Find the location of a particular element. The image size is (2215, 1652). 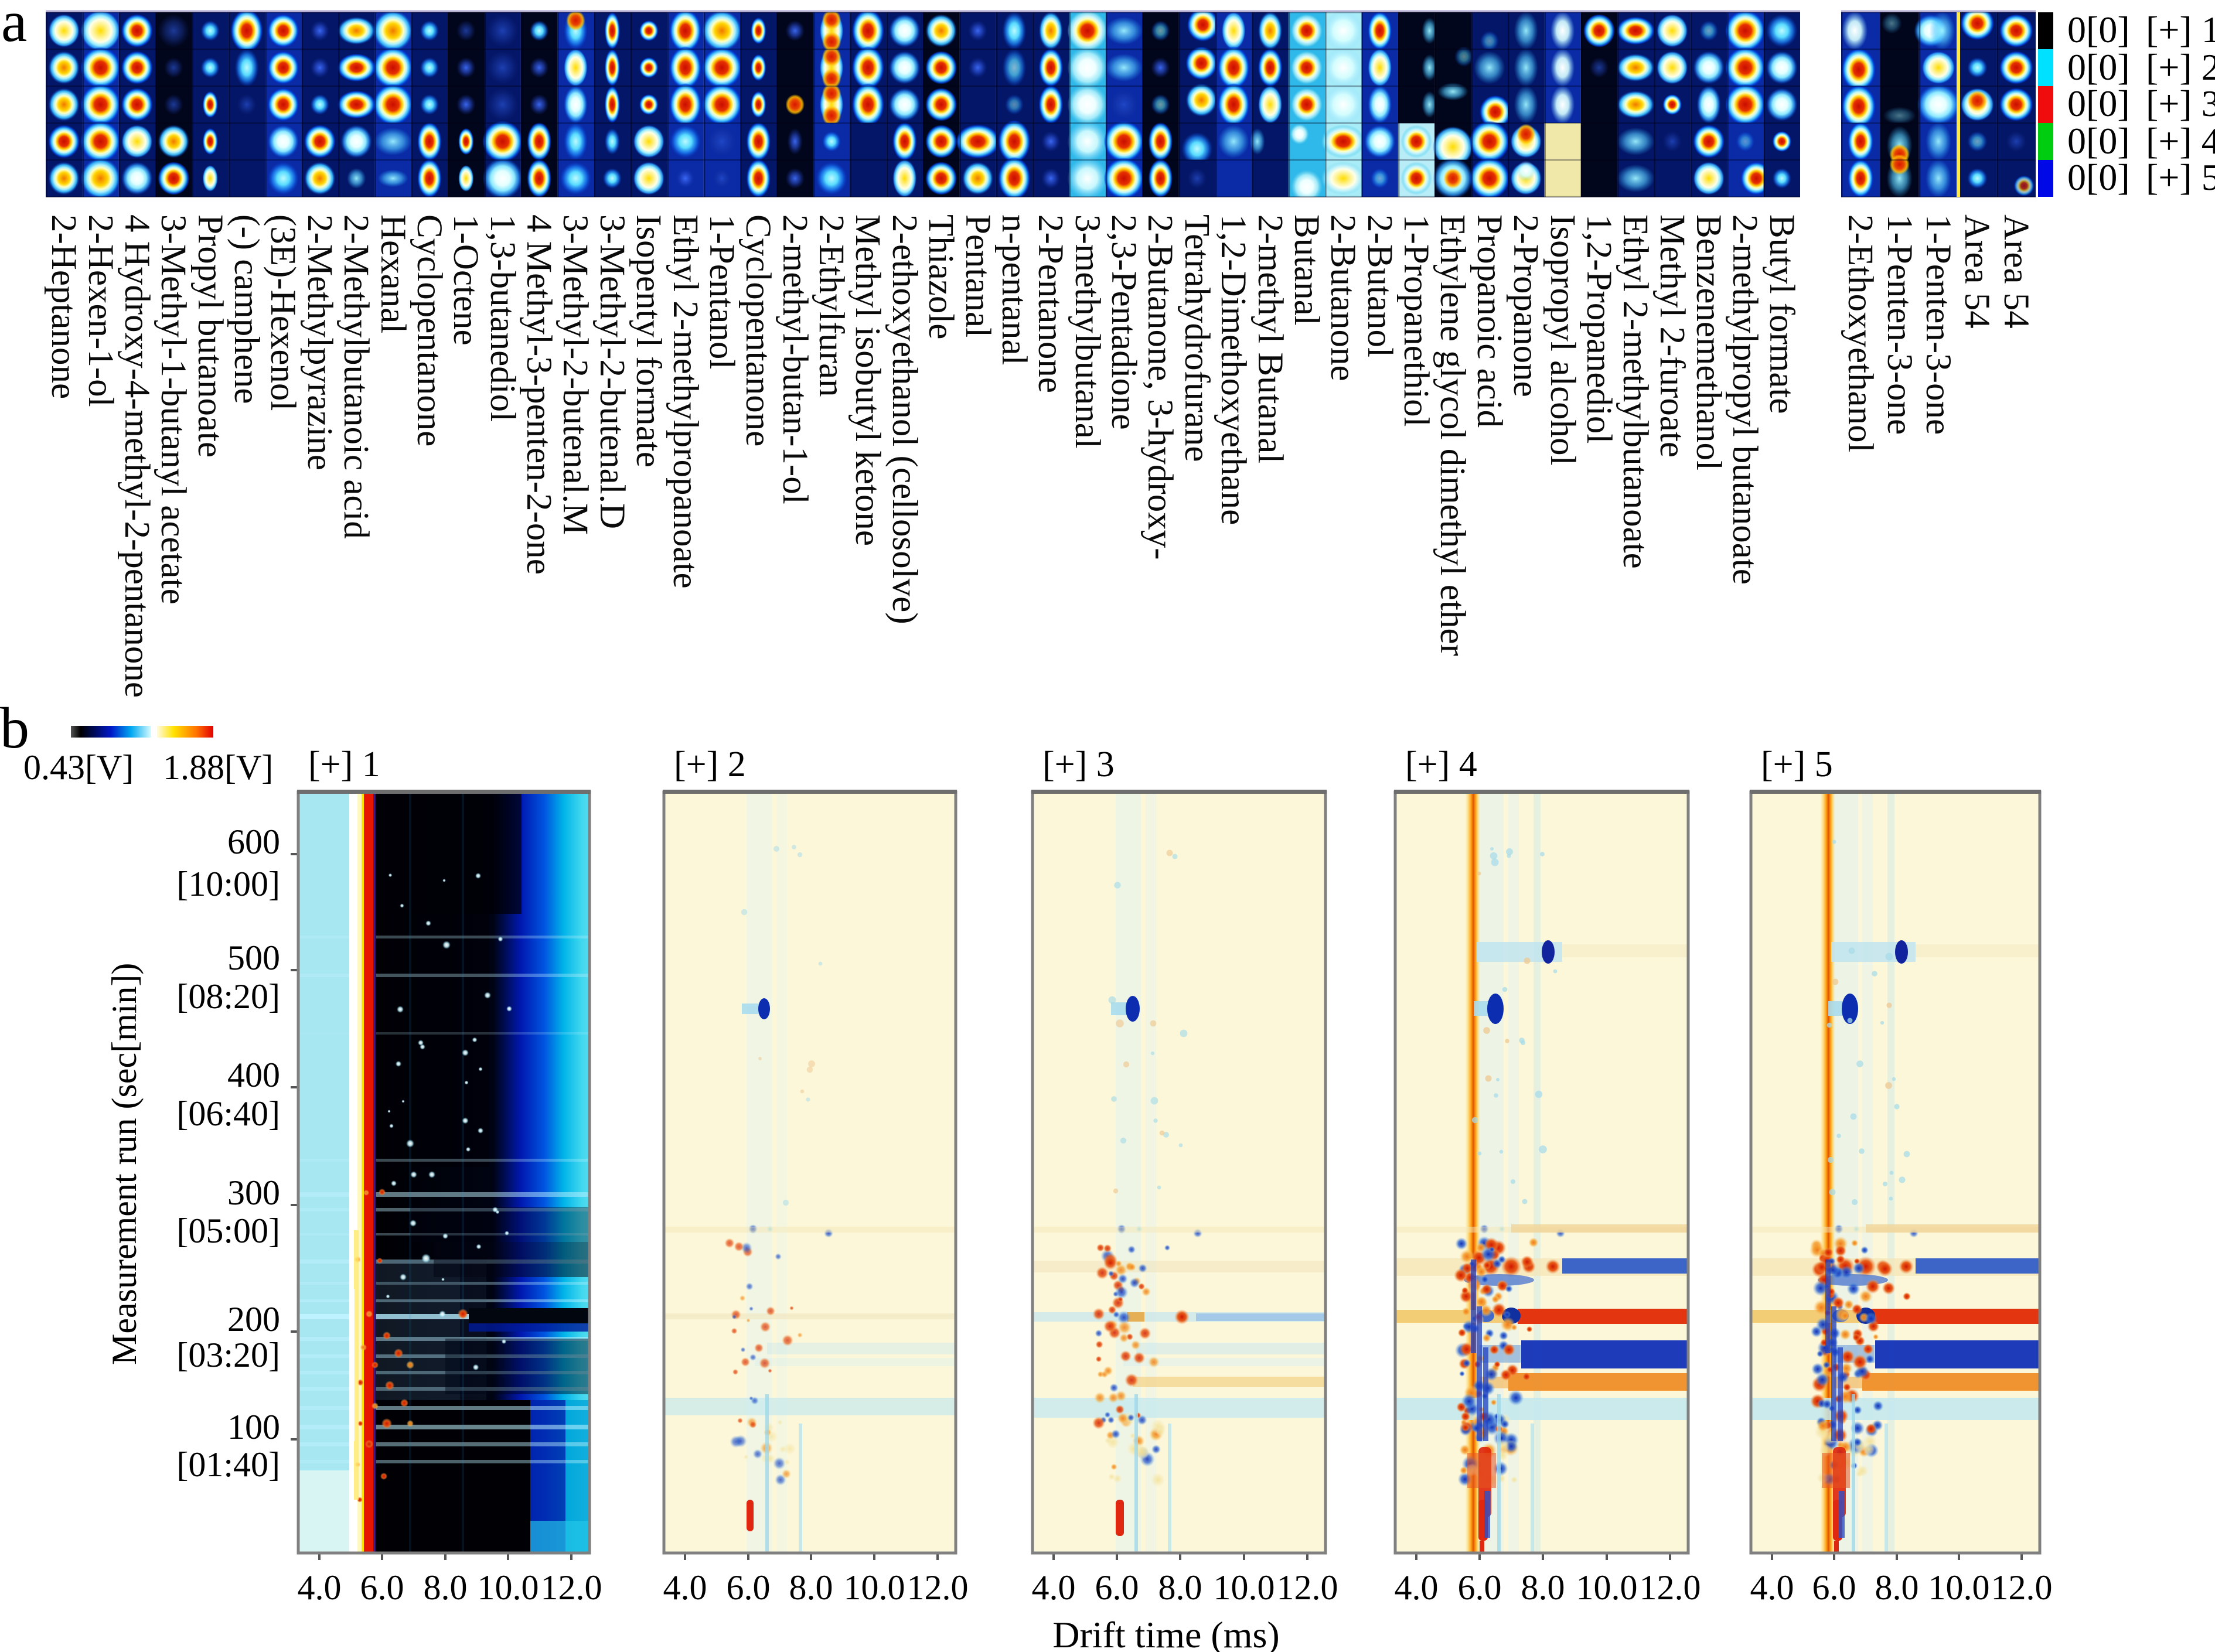

svg-text: 2-Hexen-1-ol is located at coordinates (100, 310).